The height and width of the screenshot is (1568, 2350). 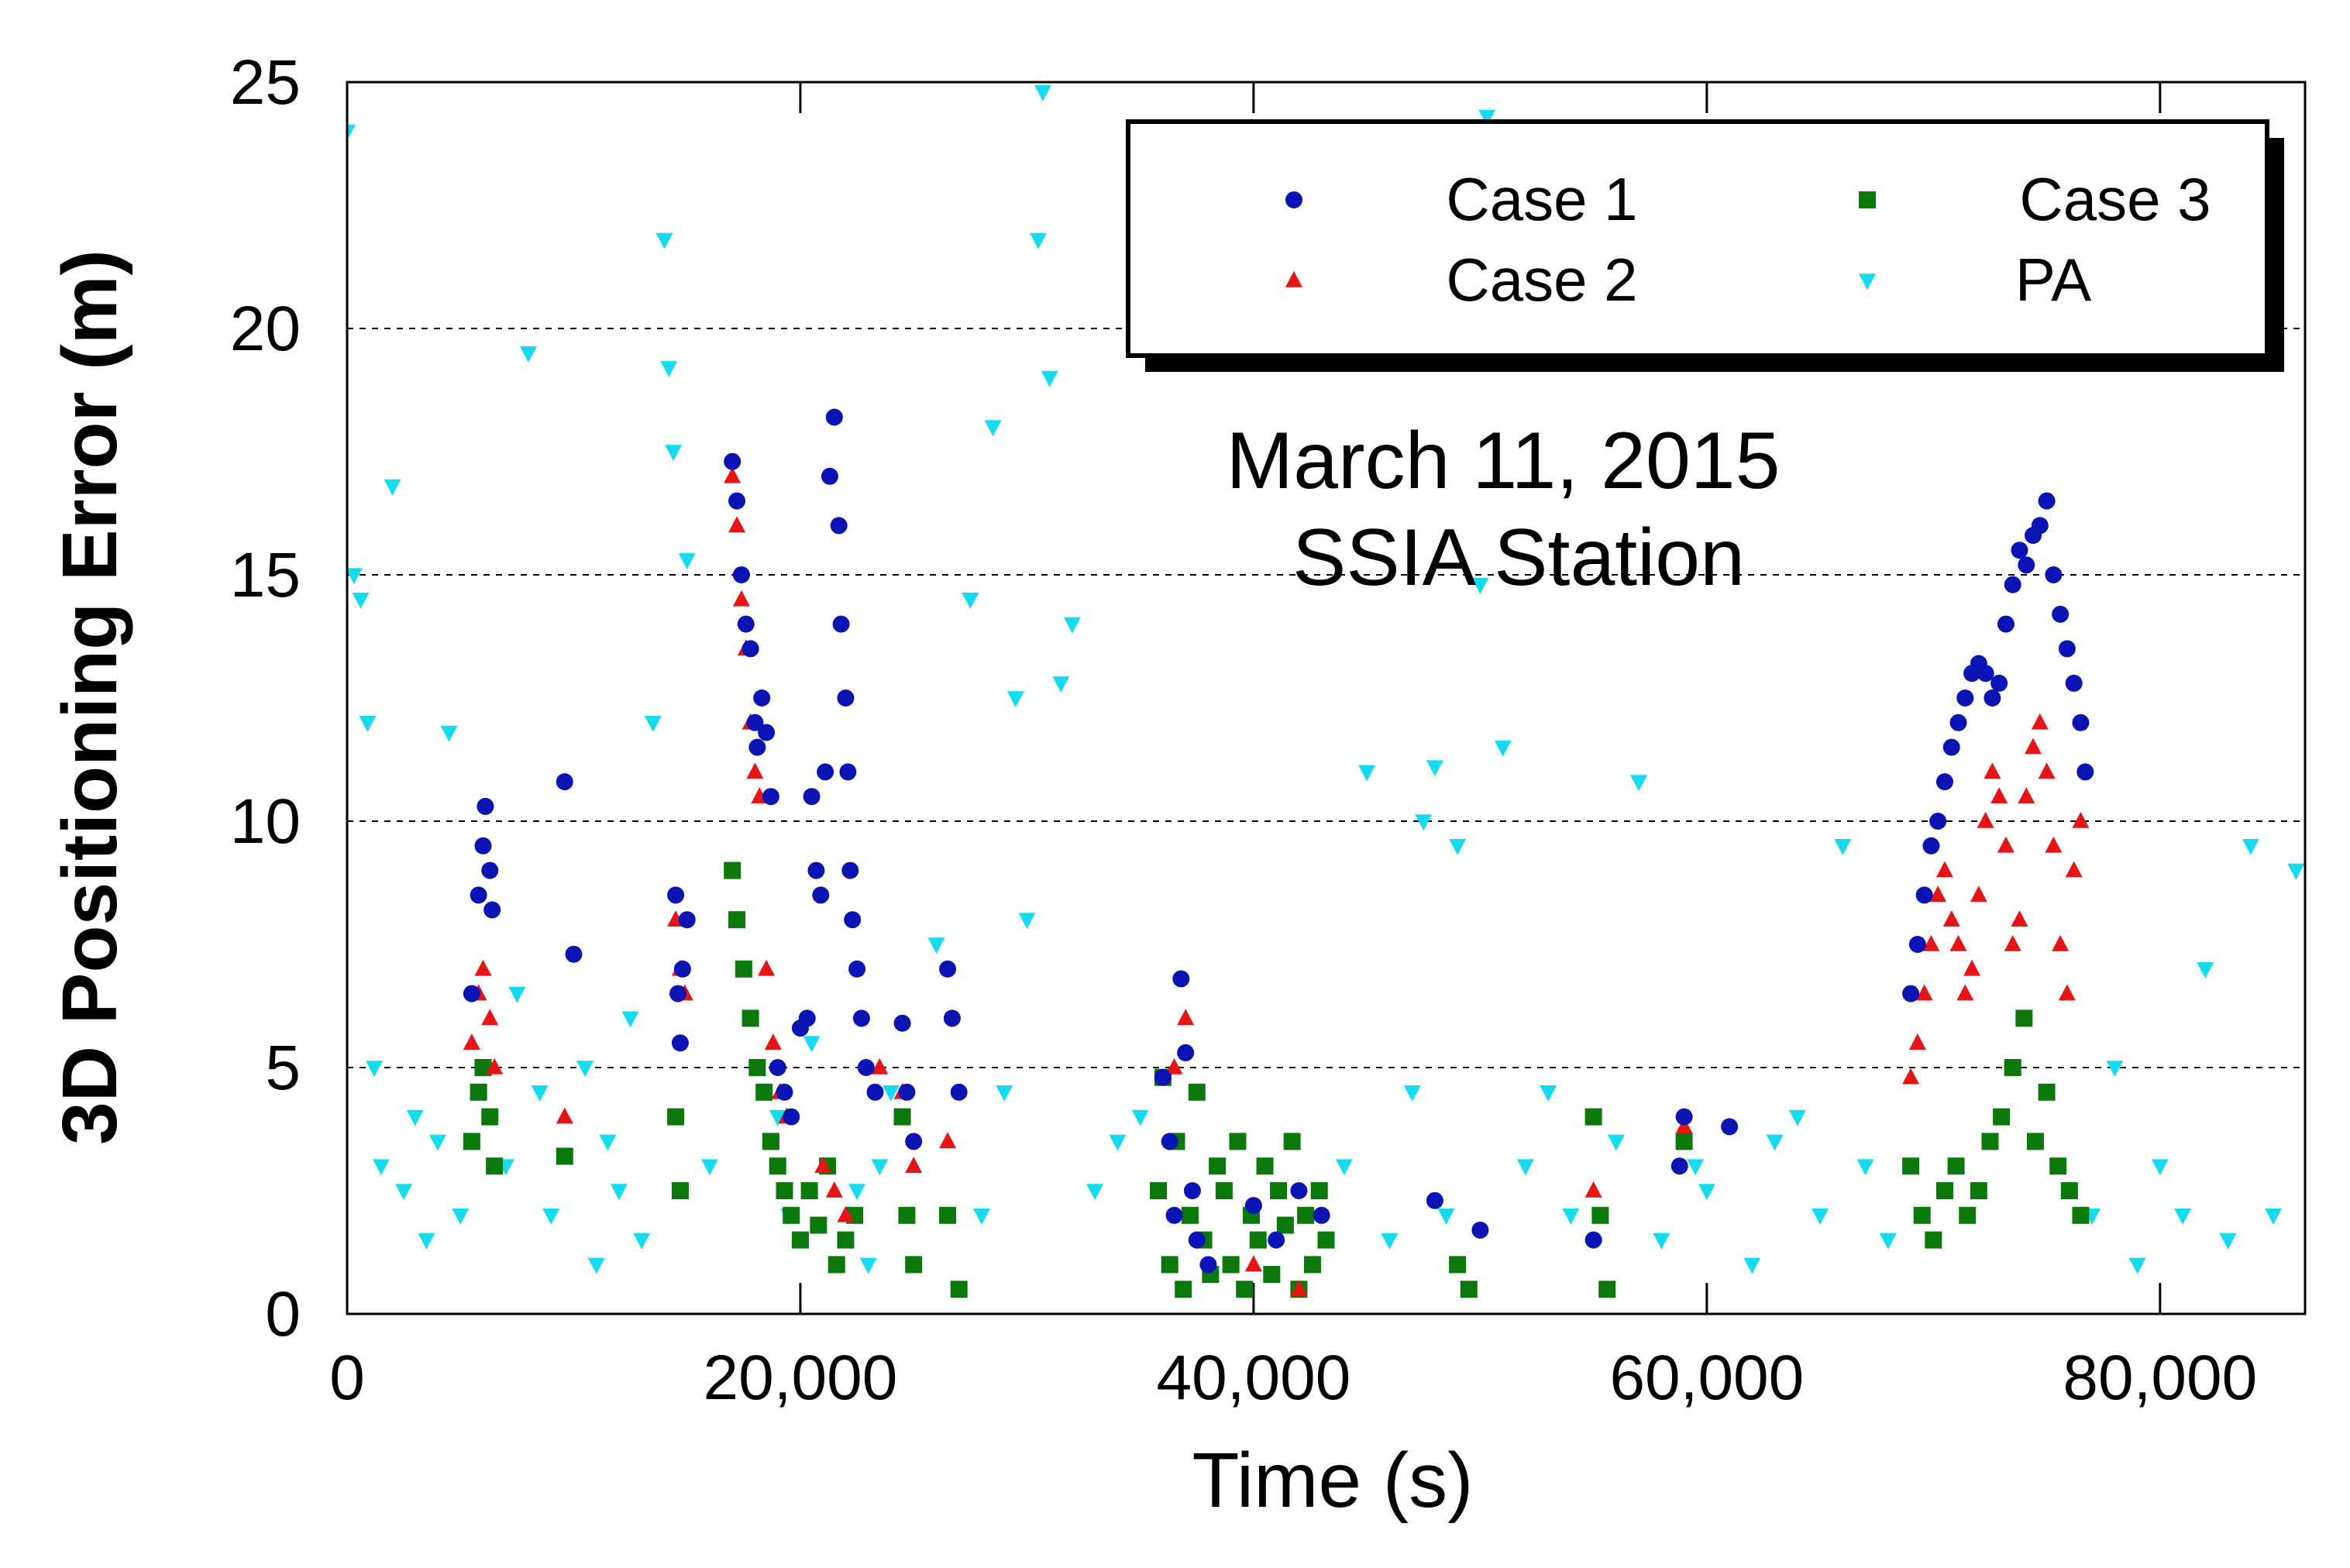 I want to click on annotation-date: March 11, 2015, so click(x=1504, y=461).